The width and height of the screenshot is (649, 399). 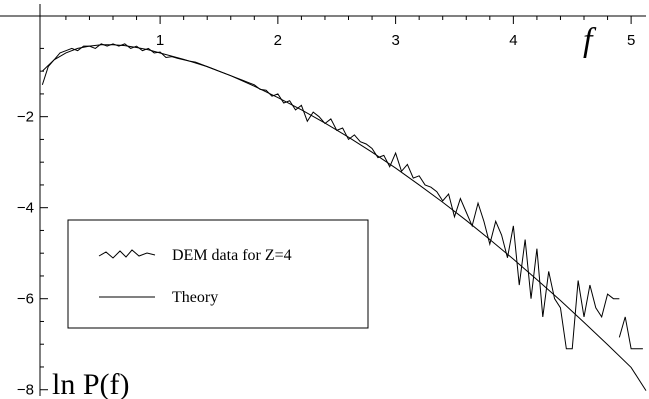 I want to click on legend: DEM data for Z=4 Theory, so click(x=218, y=274).